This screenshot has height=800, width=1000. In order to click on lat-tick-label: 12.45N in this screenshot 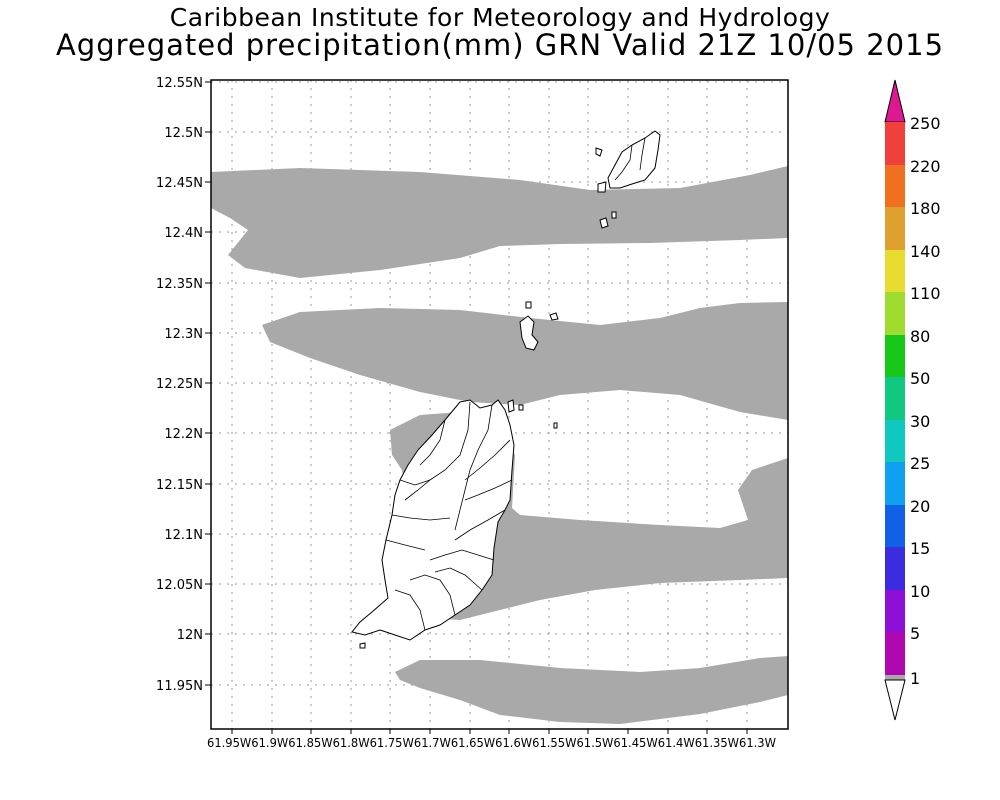, I will do `click(179, 183)`.